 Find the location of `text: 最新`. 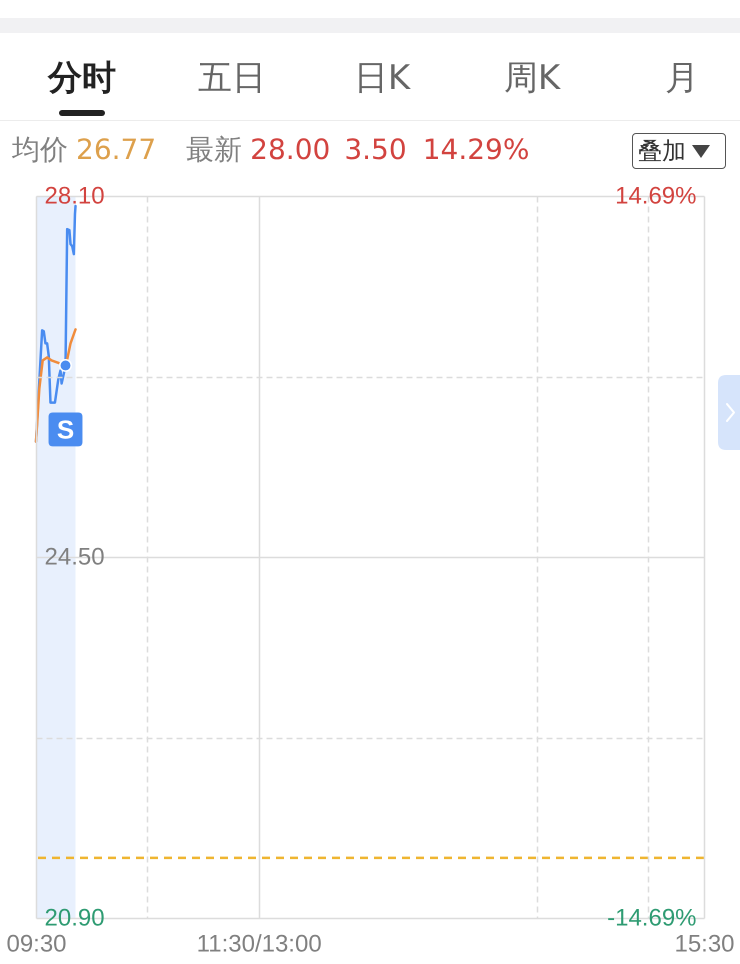

text: 最新 is located at coordinates (214, 150).